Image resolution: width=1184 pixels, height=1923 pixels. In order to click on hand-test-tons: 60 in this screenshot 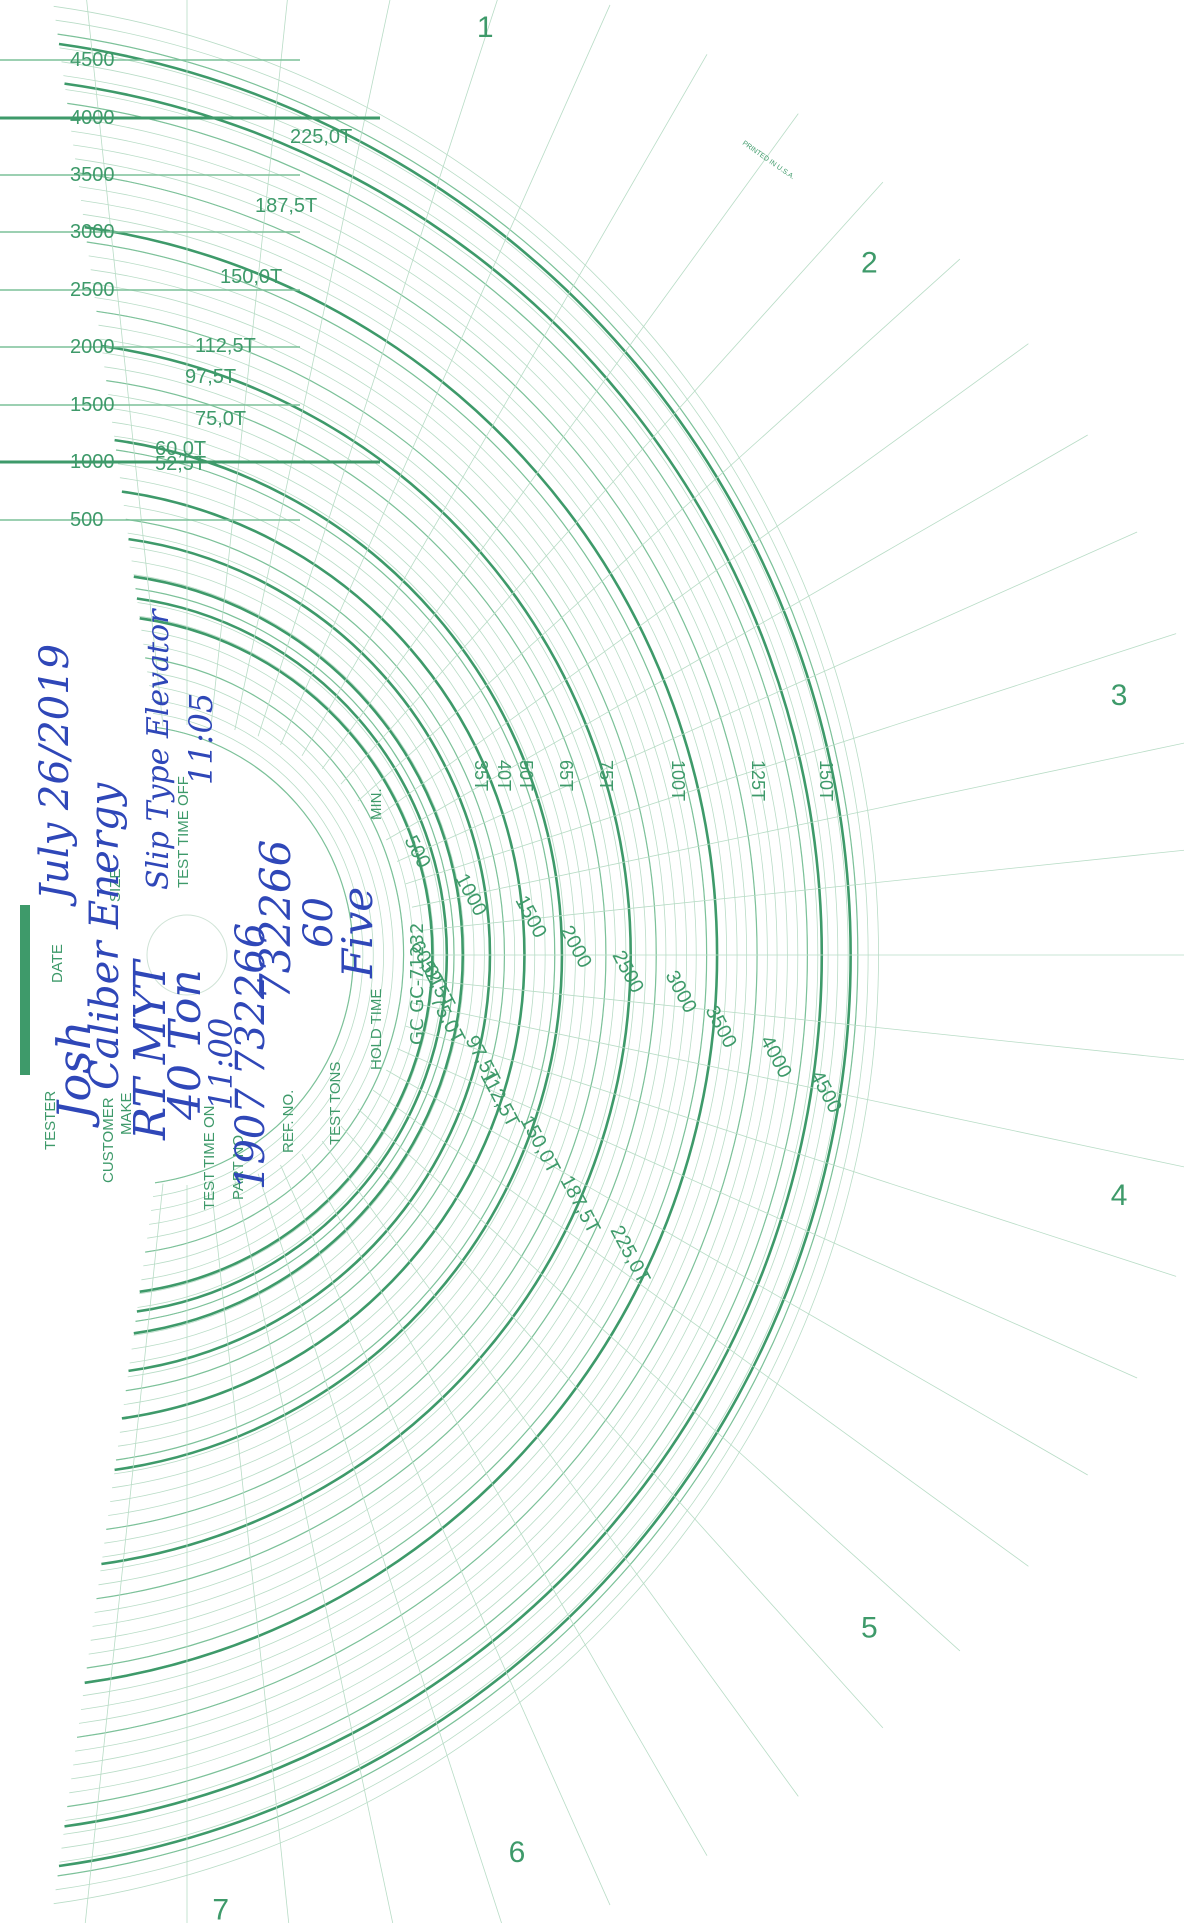, I will do `click(319, 922)`.